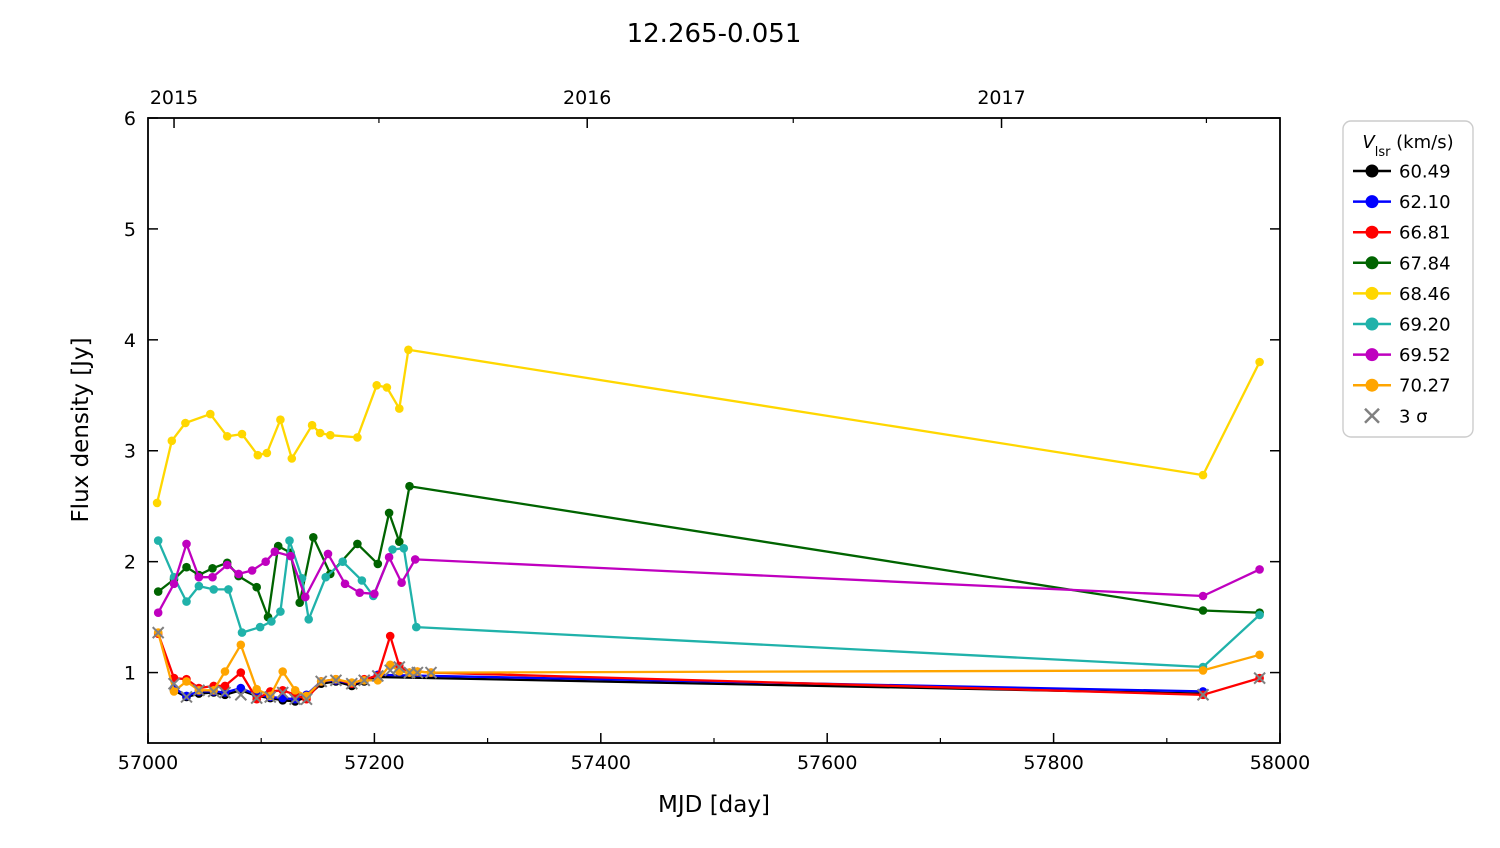 This screenshot has height=848, width=1500. I want to click on legend-label: 69.52, so click(1425, 355).